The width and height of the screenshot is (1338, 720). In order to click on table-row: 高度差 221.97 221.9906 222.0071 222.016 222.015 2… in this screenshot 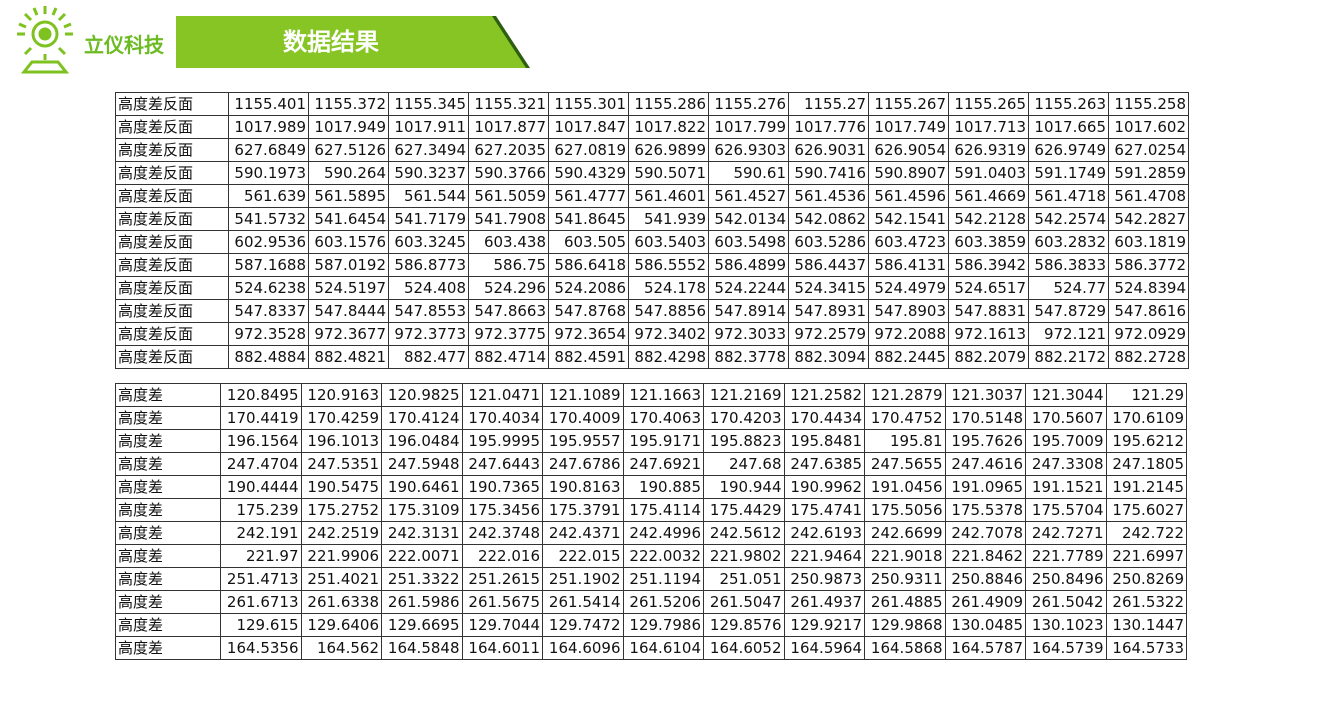, I will do `click(651, 556)`.